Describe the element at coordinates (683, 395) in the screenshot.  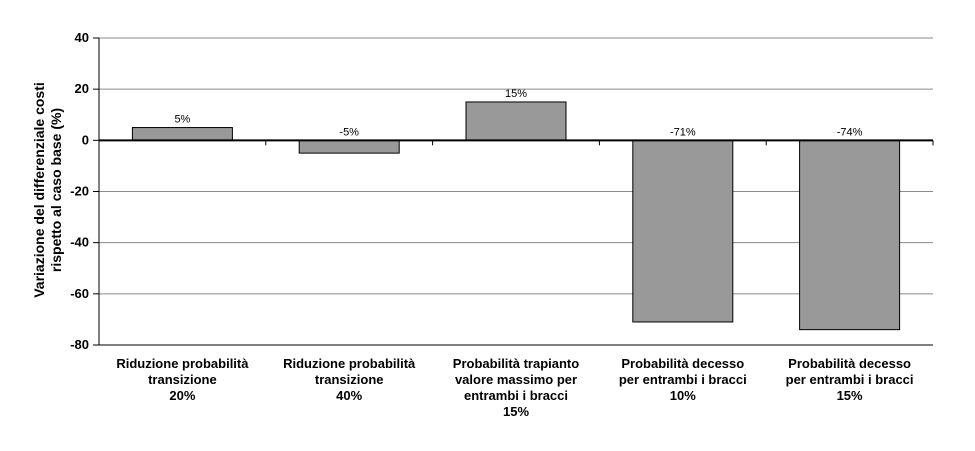
I see `x-category-label-line: 10%` at that location.